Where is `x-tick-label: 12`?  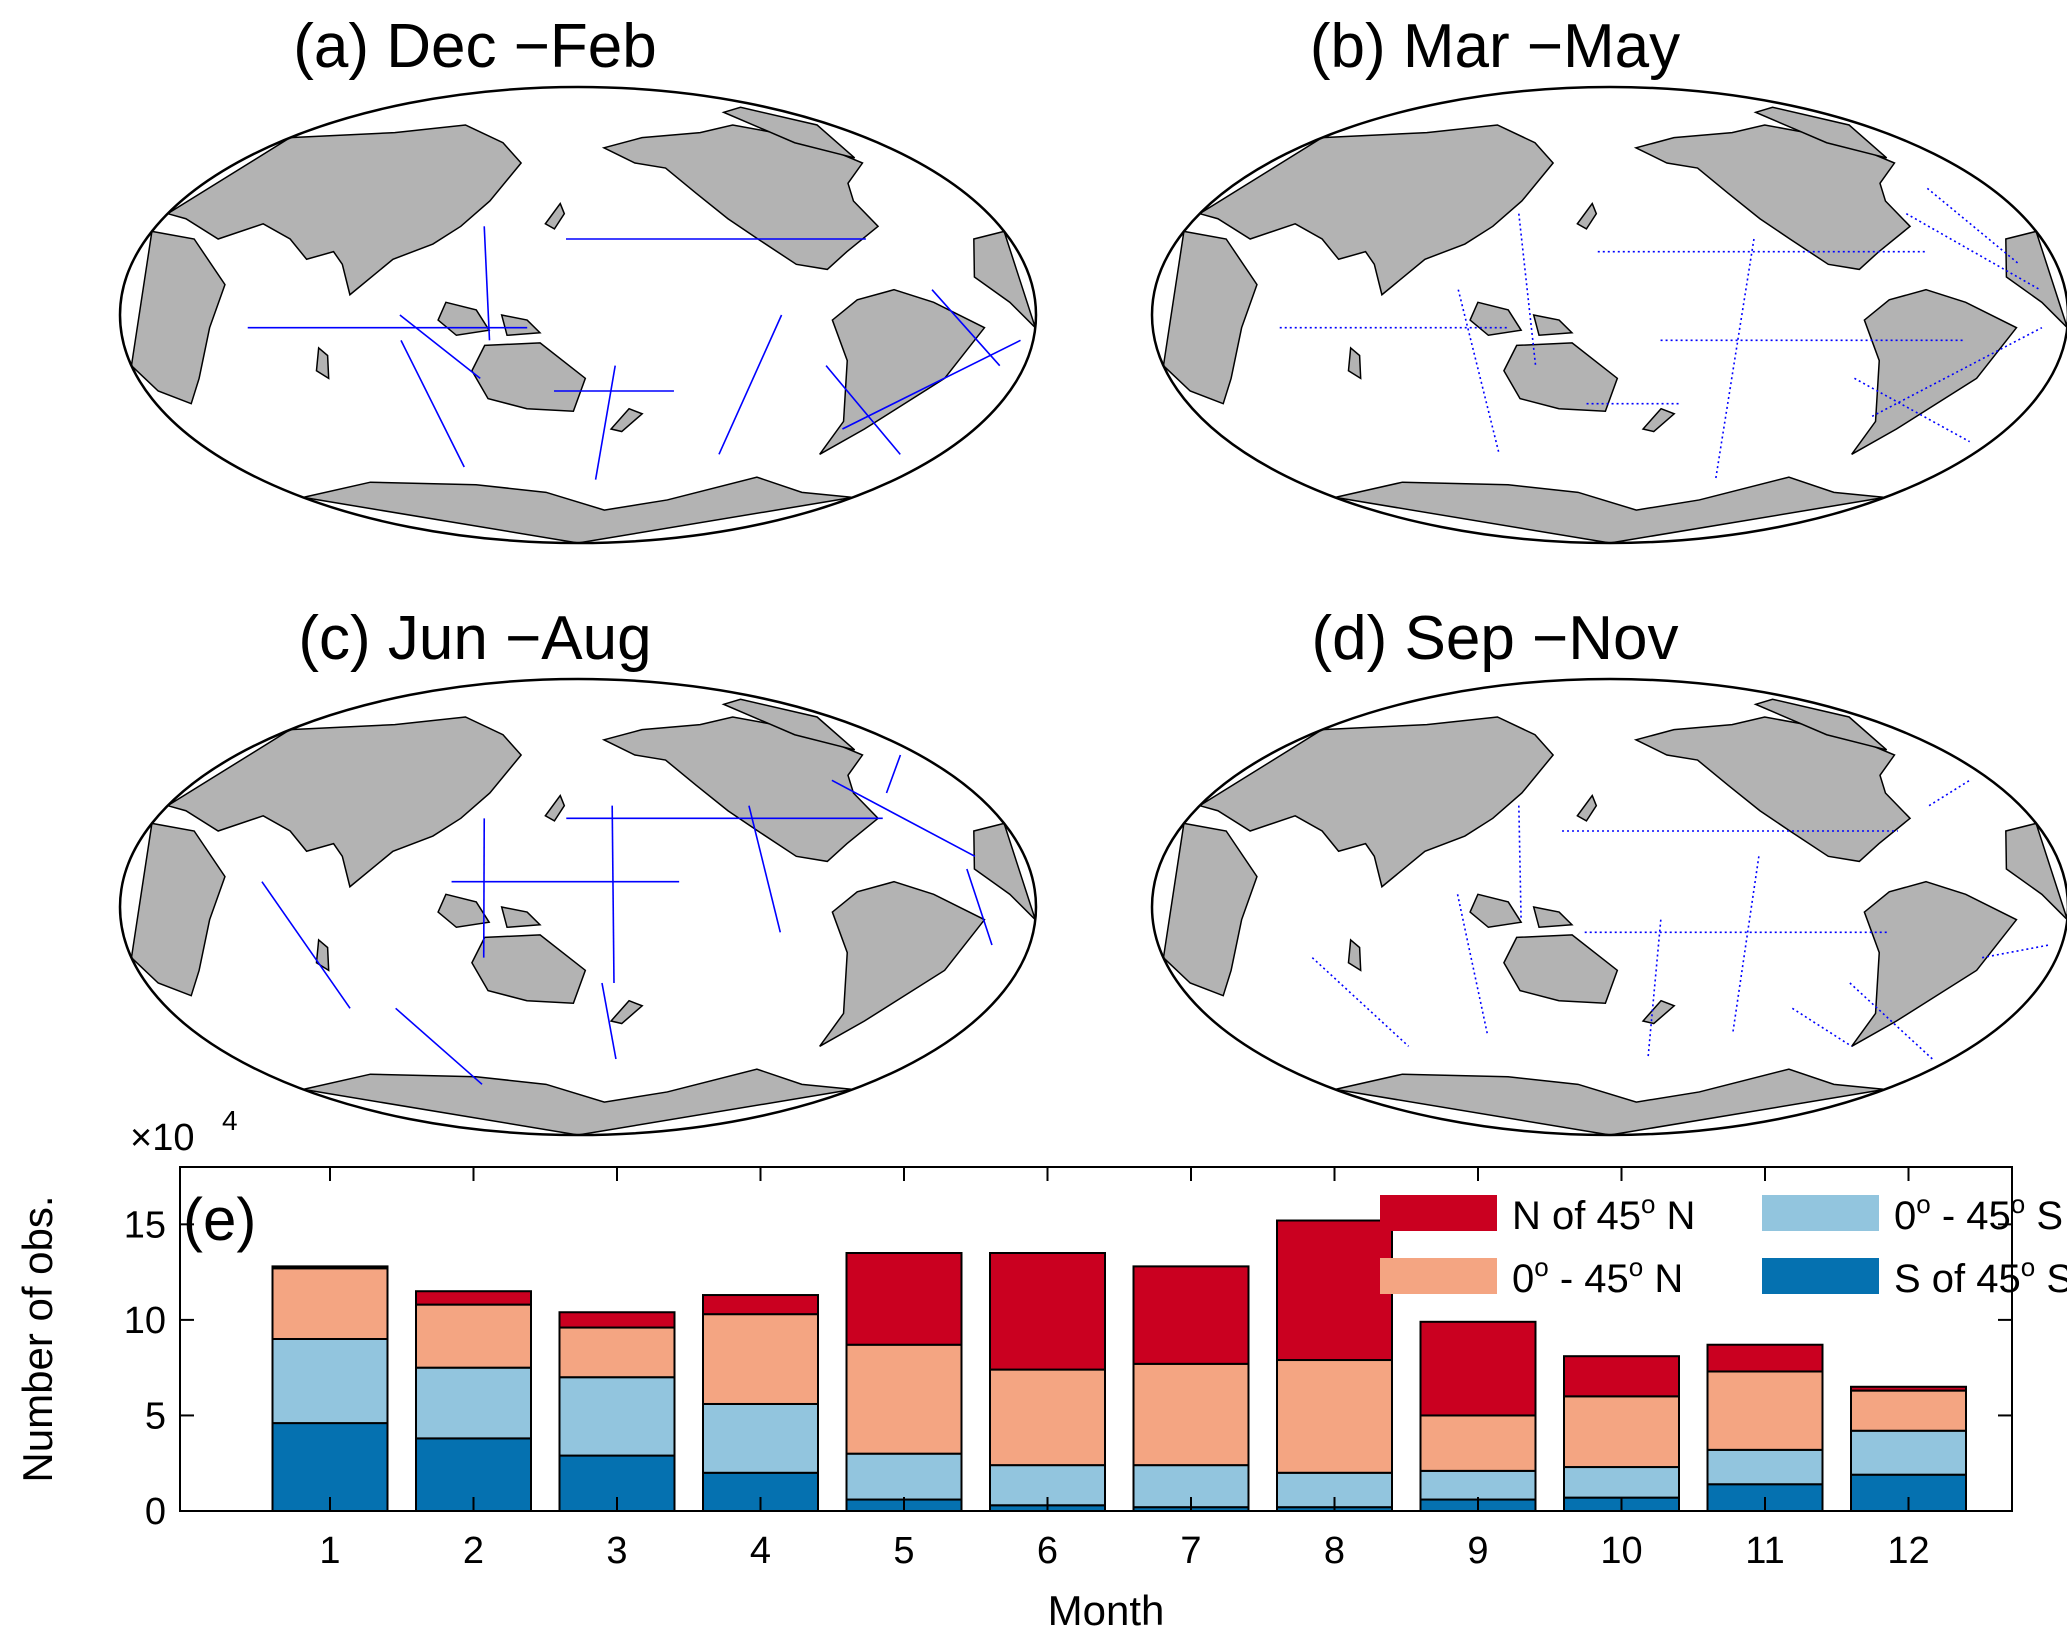
x-tick-label: 12 is located at coordinates (1908, 1551).